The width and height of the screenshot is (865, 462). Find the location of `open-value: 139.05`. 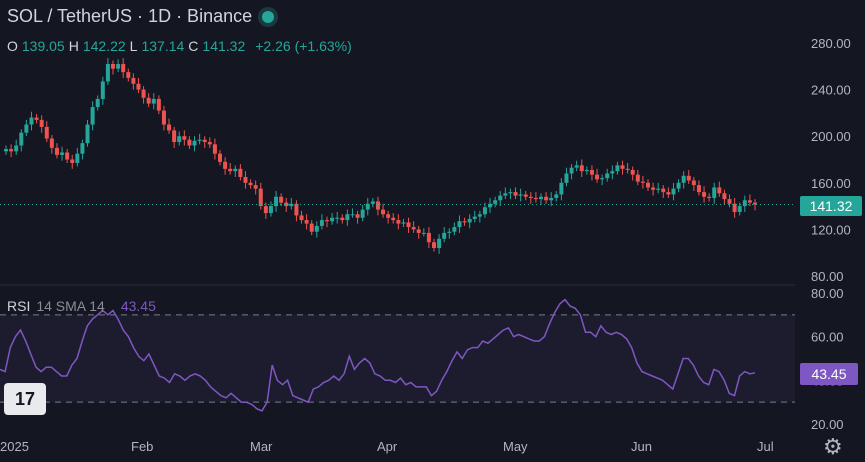

open-value: 139.05 is located at coordinates (43, 46).